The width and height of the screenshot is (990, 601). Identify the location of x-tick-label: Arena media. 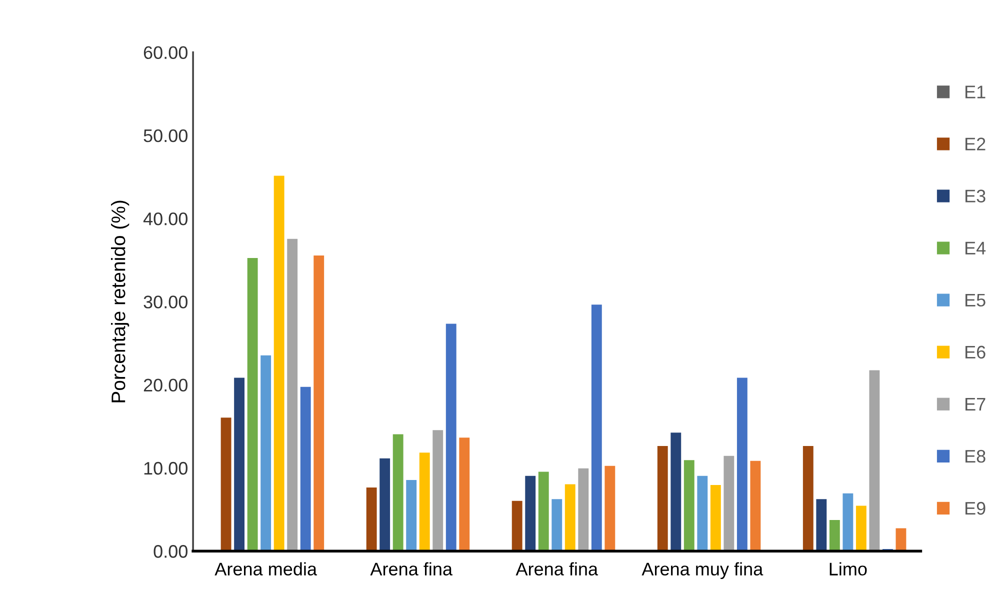
(266, 569).